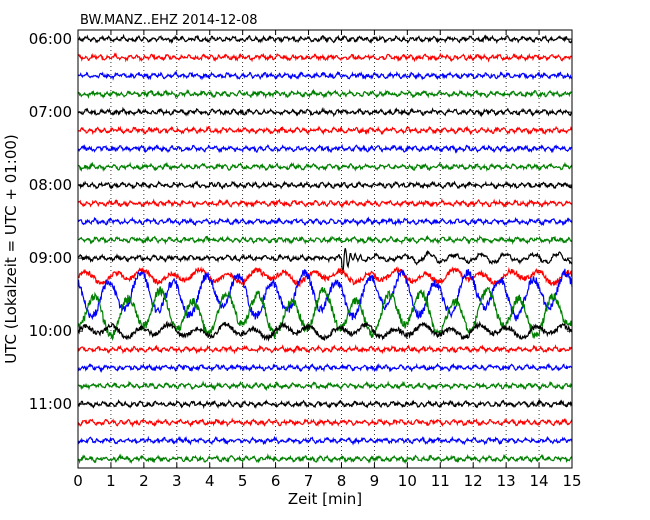  I want to click on x-tick-label: 2, so click(144, 481).